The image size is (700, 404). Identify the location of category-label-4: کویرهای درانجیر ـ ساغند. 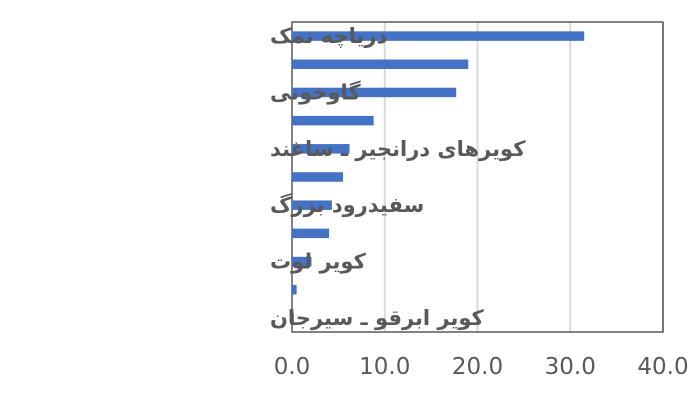
(398, 149).